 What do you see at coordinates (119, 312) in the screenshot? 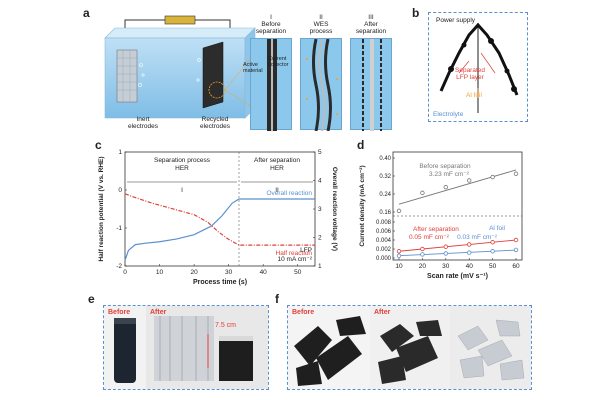
I see `panel-e-before-label: Before` at bounding box center [119, 312].